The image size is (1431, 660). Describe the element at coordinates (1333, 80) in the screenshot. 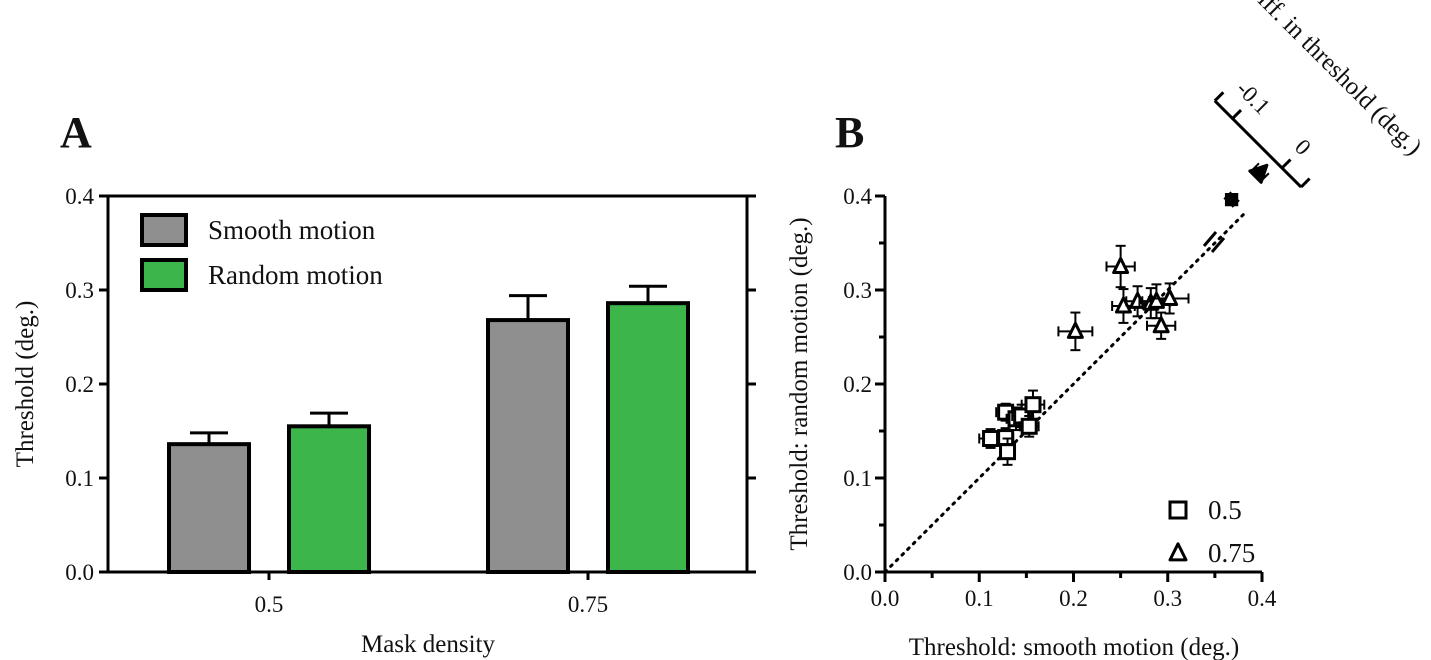

I see `difference-axis-title: Diff. in threshold (deg.)` at that location.